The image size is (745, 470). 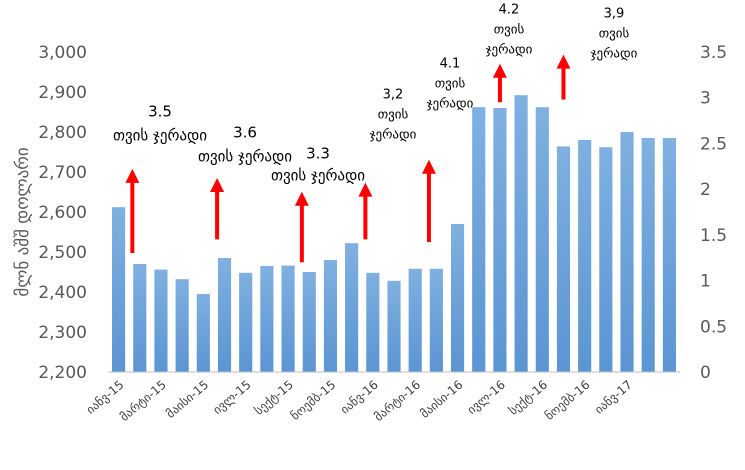 I want to click on y2-tick-label: 3, so click(x=705, y=99).